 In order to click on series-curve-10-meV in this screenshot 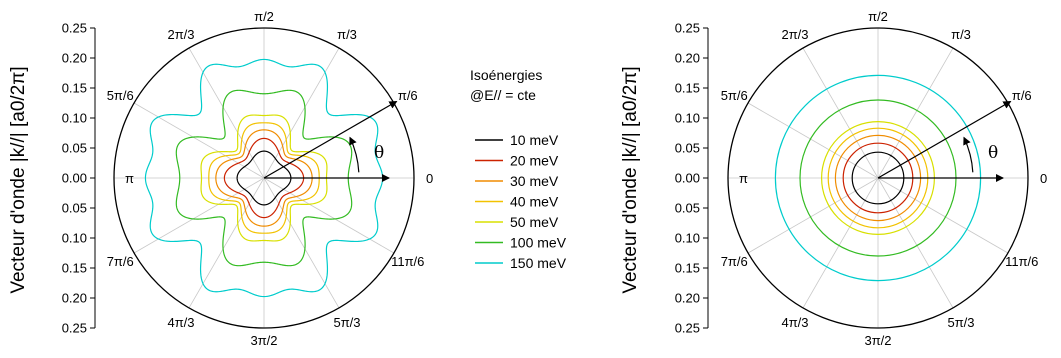, I will do `click(264, 178)`.